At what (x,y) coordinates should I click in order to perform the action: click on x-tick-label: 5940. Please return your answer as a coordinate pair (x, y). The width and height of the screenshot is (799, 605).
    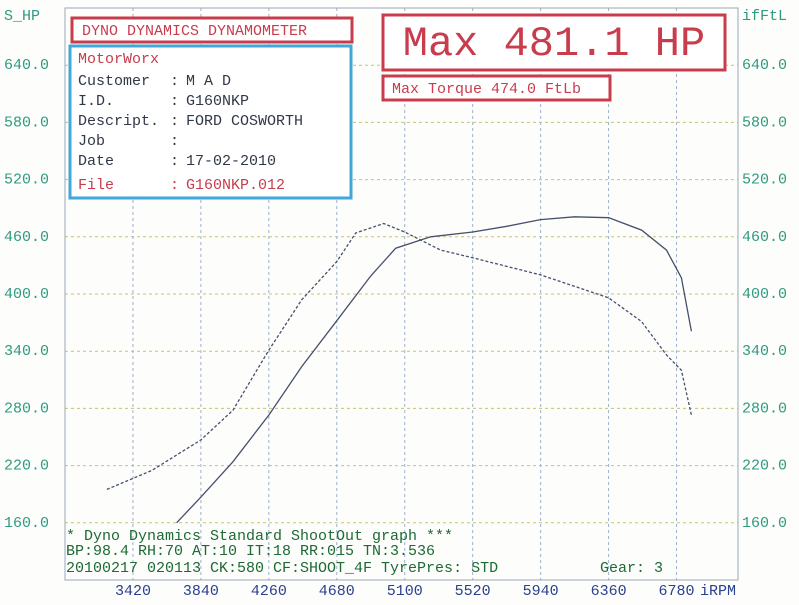
    Looking at the image, I should click on (541, 591).